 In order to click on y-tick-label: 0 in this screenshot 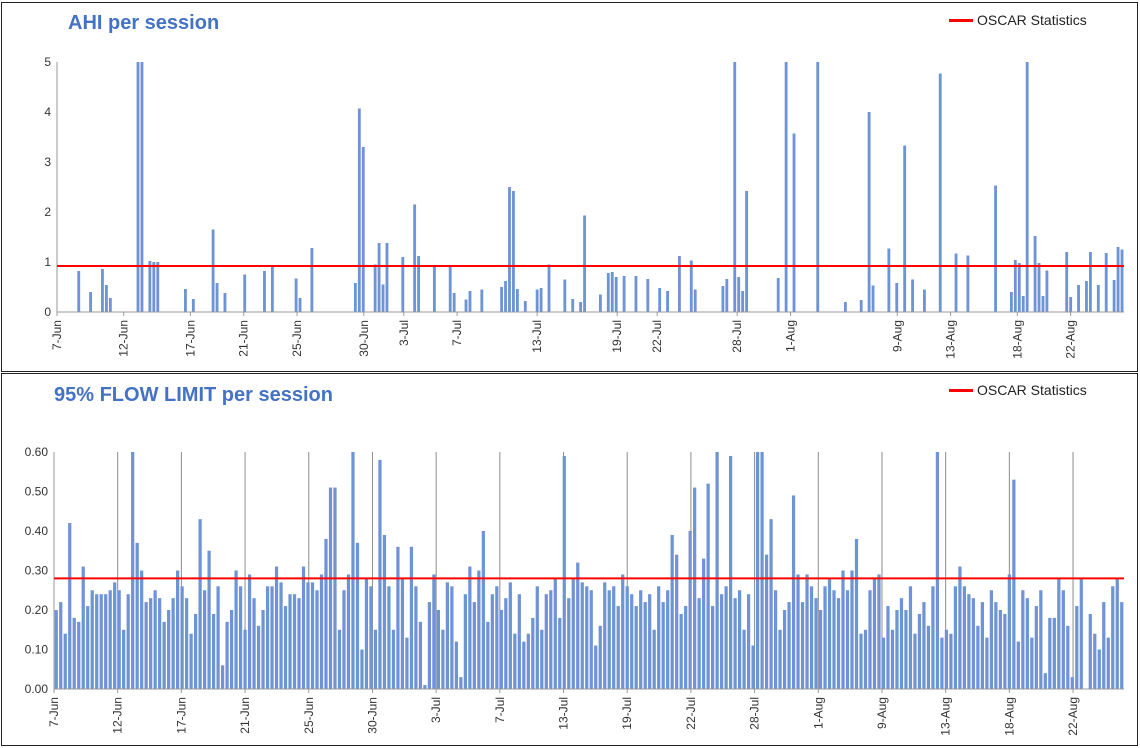, I will do `click(47, 312)`.